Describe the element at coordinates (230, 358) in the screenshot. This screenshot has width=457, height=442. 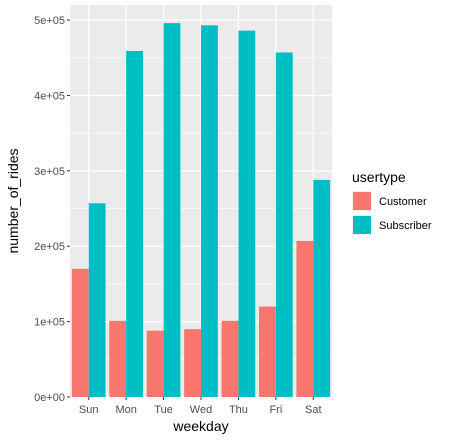
I see `bar-customer-thu` at that location.